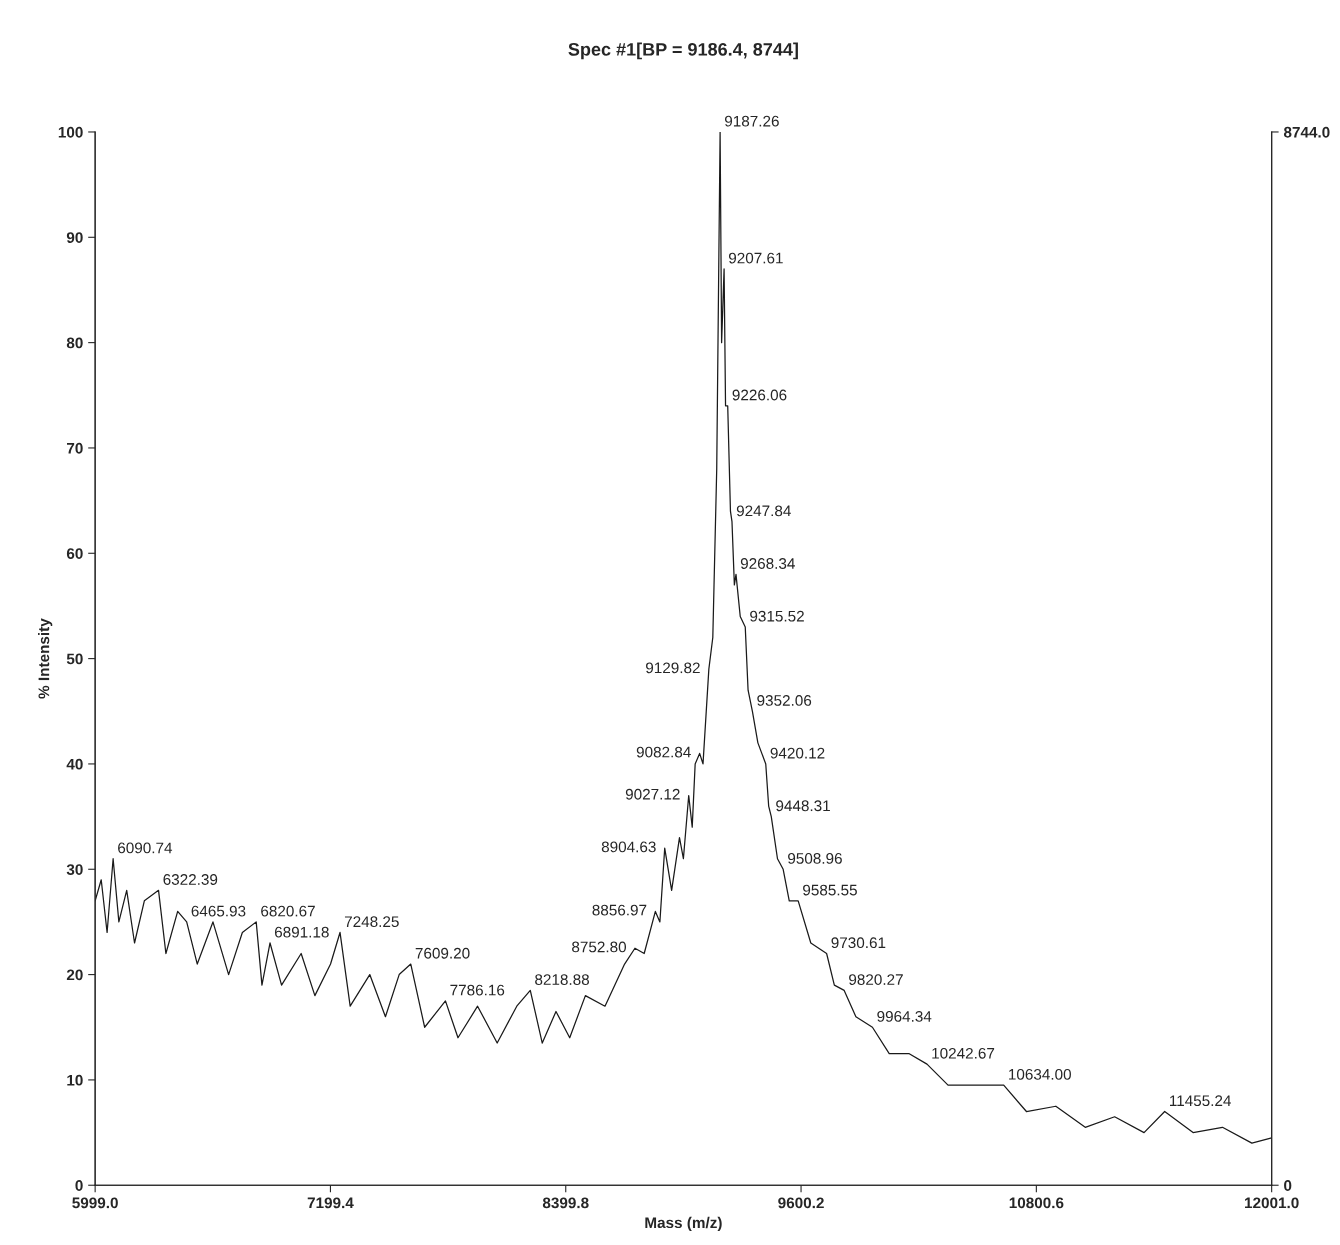  I want to click on annotation: 9820.27, so click(876, 979).